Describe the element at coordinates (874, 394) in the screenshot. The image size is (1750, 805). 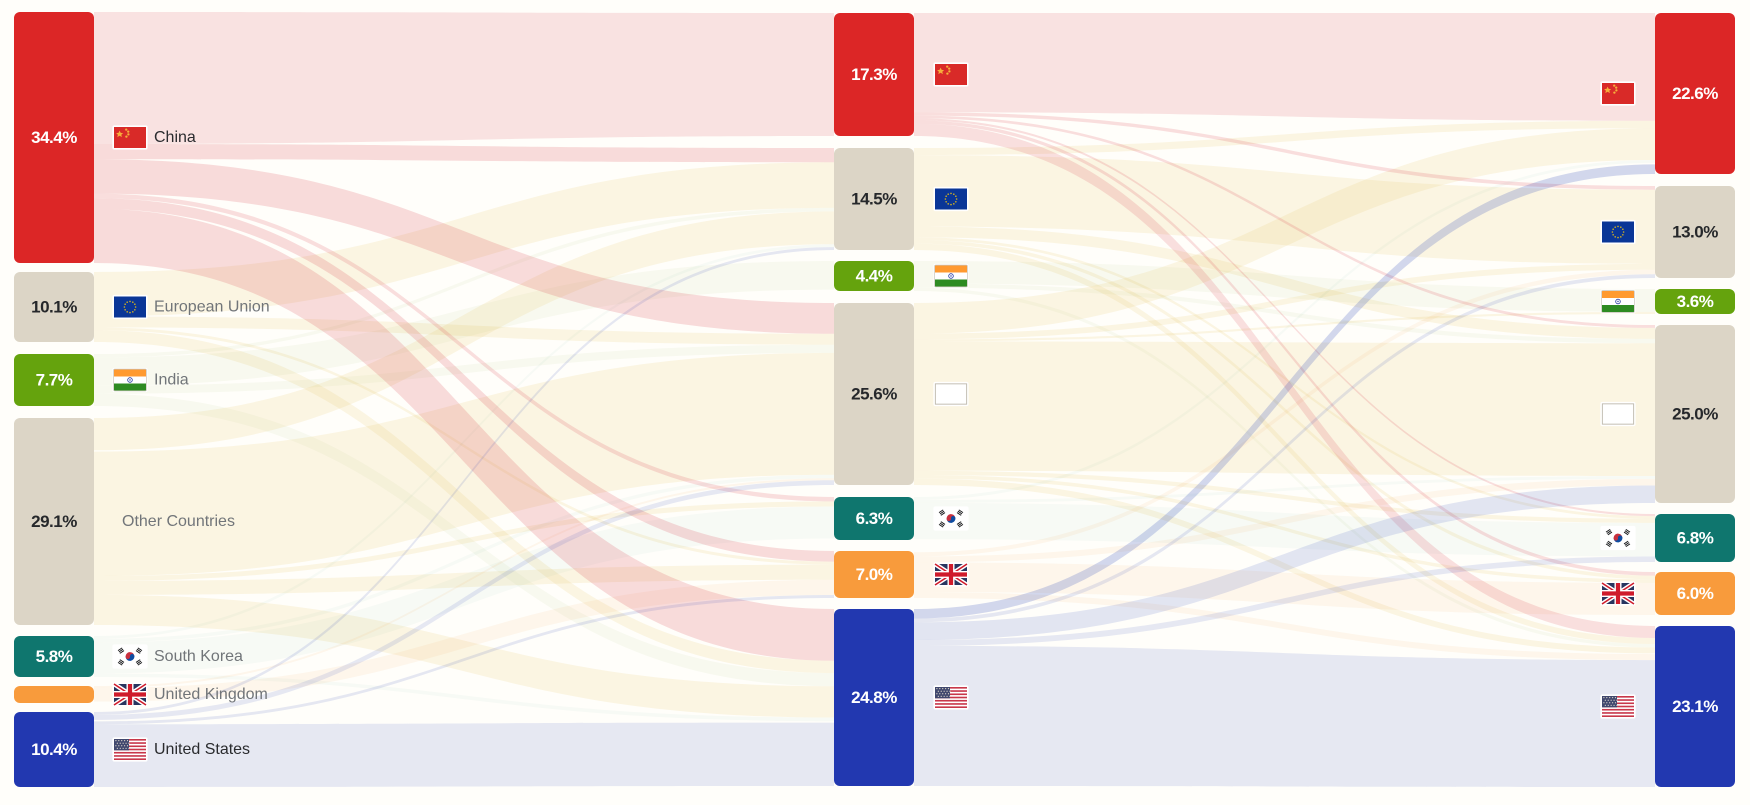
I see `svg-text: 25.6%` at that location.